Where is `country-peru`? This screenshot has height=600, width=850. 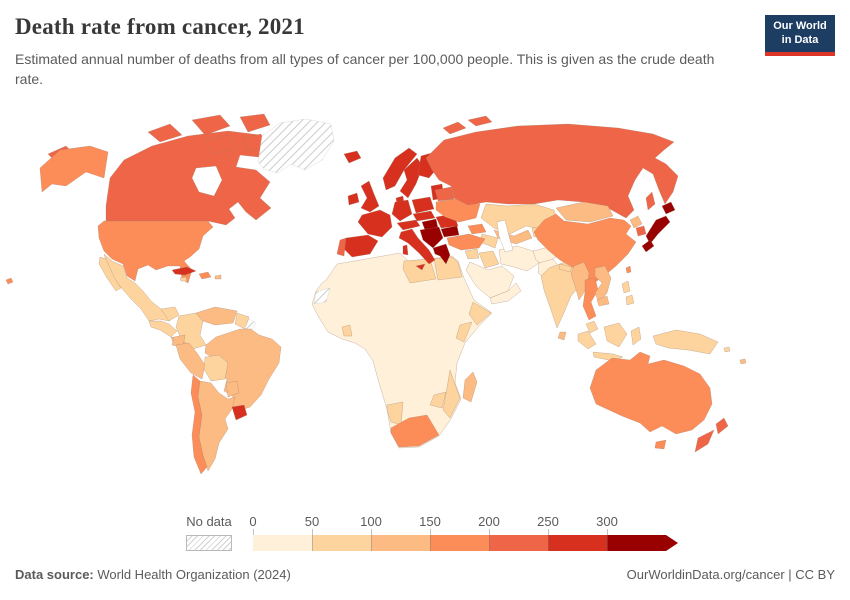 country-peru is located at coordinates (190, 361).